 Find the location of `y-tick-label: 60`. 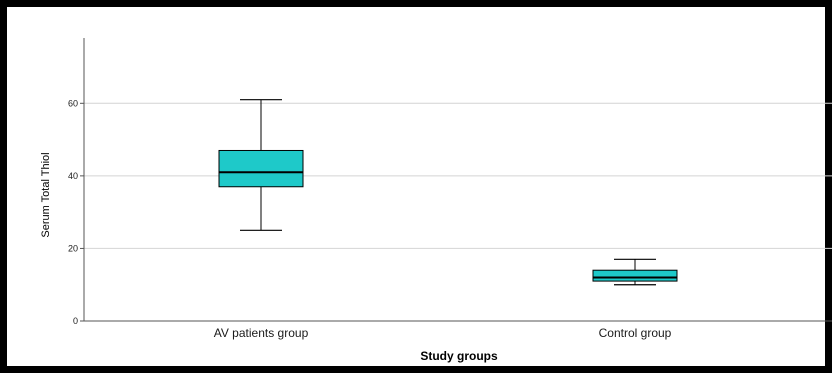

y-tick-label: 60 is located at coordinates (73, 103).